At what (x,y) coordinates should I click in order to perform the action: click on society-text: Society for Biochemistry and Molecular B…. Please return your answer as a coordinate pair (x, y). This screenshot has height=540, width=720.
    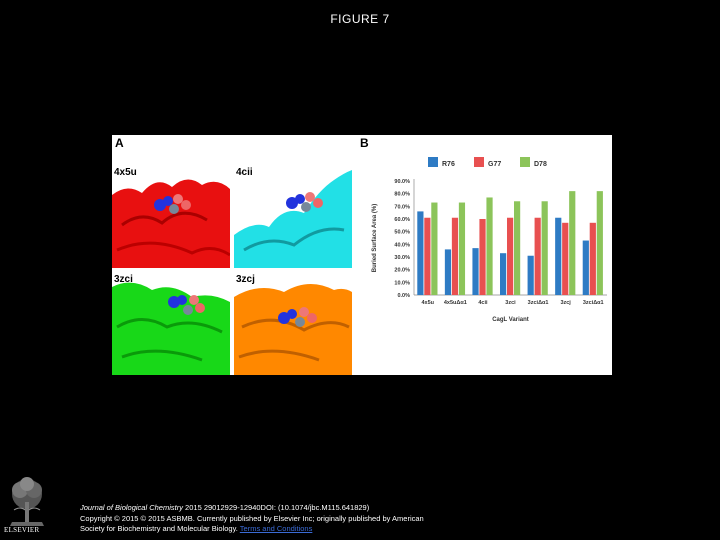
    Looking at the image, I should click on (160, 528).